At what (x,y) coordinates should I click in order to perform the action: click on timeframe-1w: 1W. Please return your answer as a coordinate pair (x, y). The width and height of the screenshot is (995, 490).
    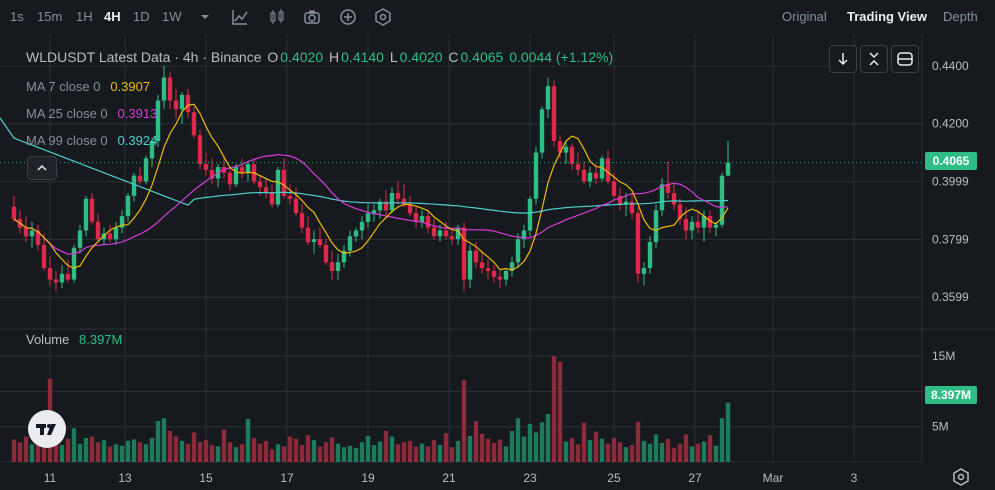
    Looking at the image, I should click on (172, 16).